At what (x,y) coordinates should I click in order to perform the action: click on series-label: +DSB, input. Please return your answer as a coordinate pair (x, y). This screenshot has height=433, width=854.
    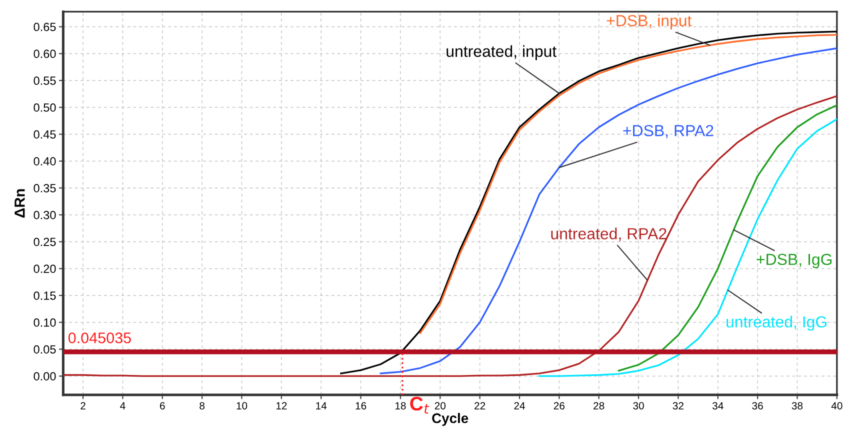
    Looking at the image, I should click on (649, 22).